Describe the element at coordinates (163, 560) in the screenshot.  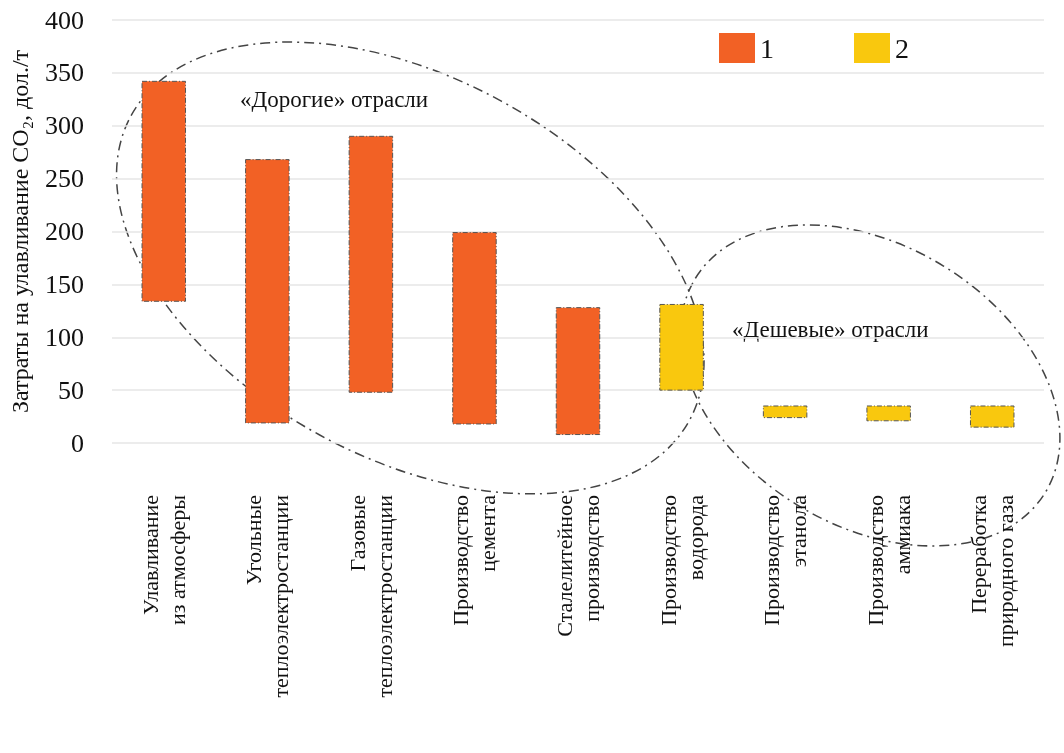
I see `x-tick-label: Улавливание из атмосферы` at that location.